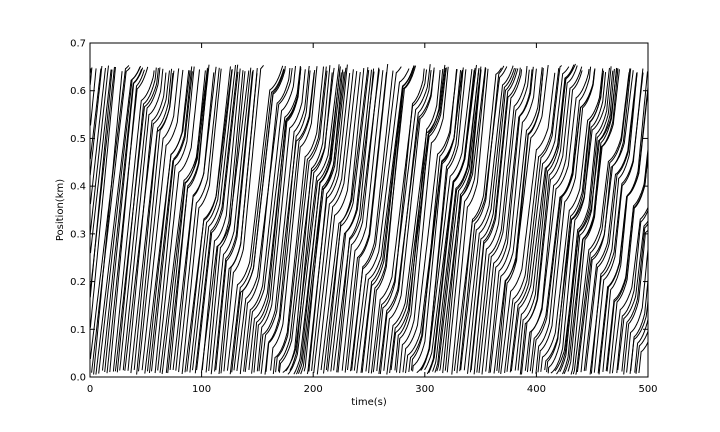 The width and height of the screenshot is (720, 432). What do you see at coordinates (536, 389) in the screenshot?
I see `x-tick-label: 400` at bounding box center [536, 389].